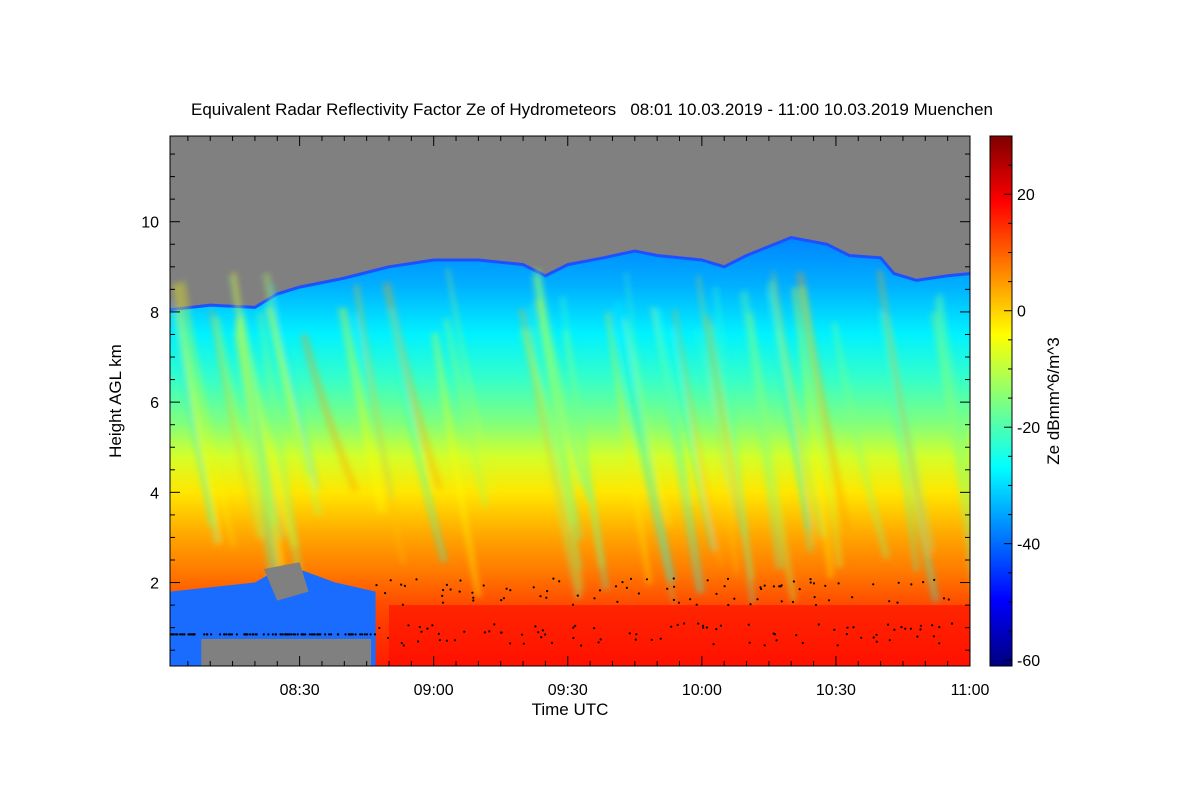 The width and height of the screenshot is (1200, 805). I want to click on cloud-top-edge, so click(570, 273).